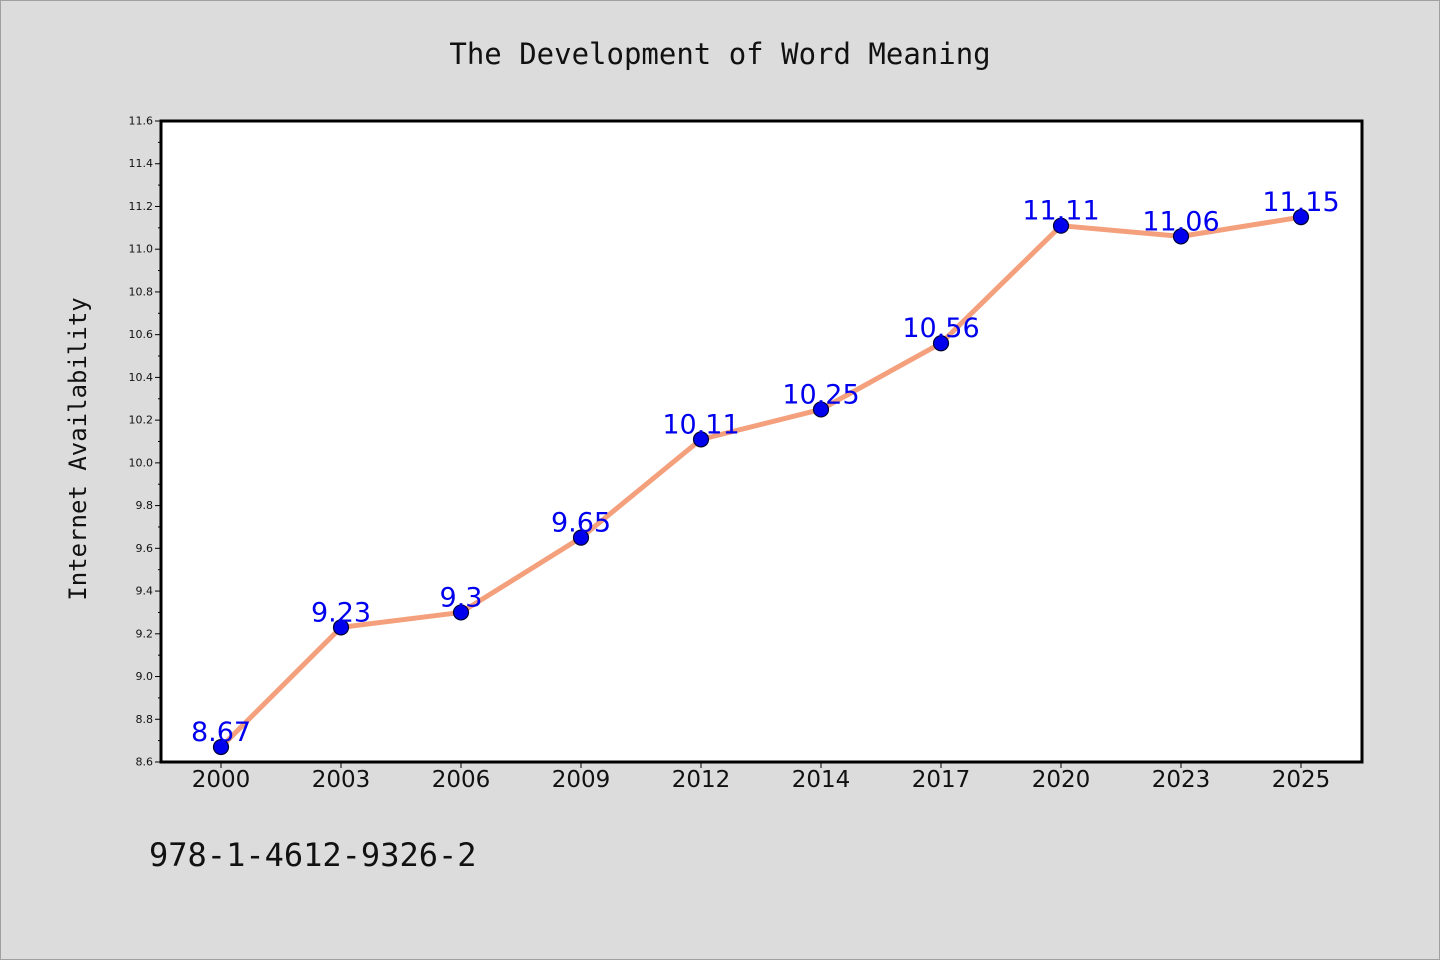 Image resolution: width=1440 pixels, height=960 pixels. Describe the element at coordinates (1060, 211) in the screenshot. I see `data-label: 11.11` at that location.